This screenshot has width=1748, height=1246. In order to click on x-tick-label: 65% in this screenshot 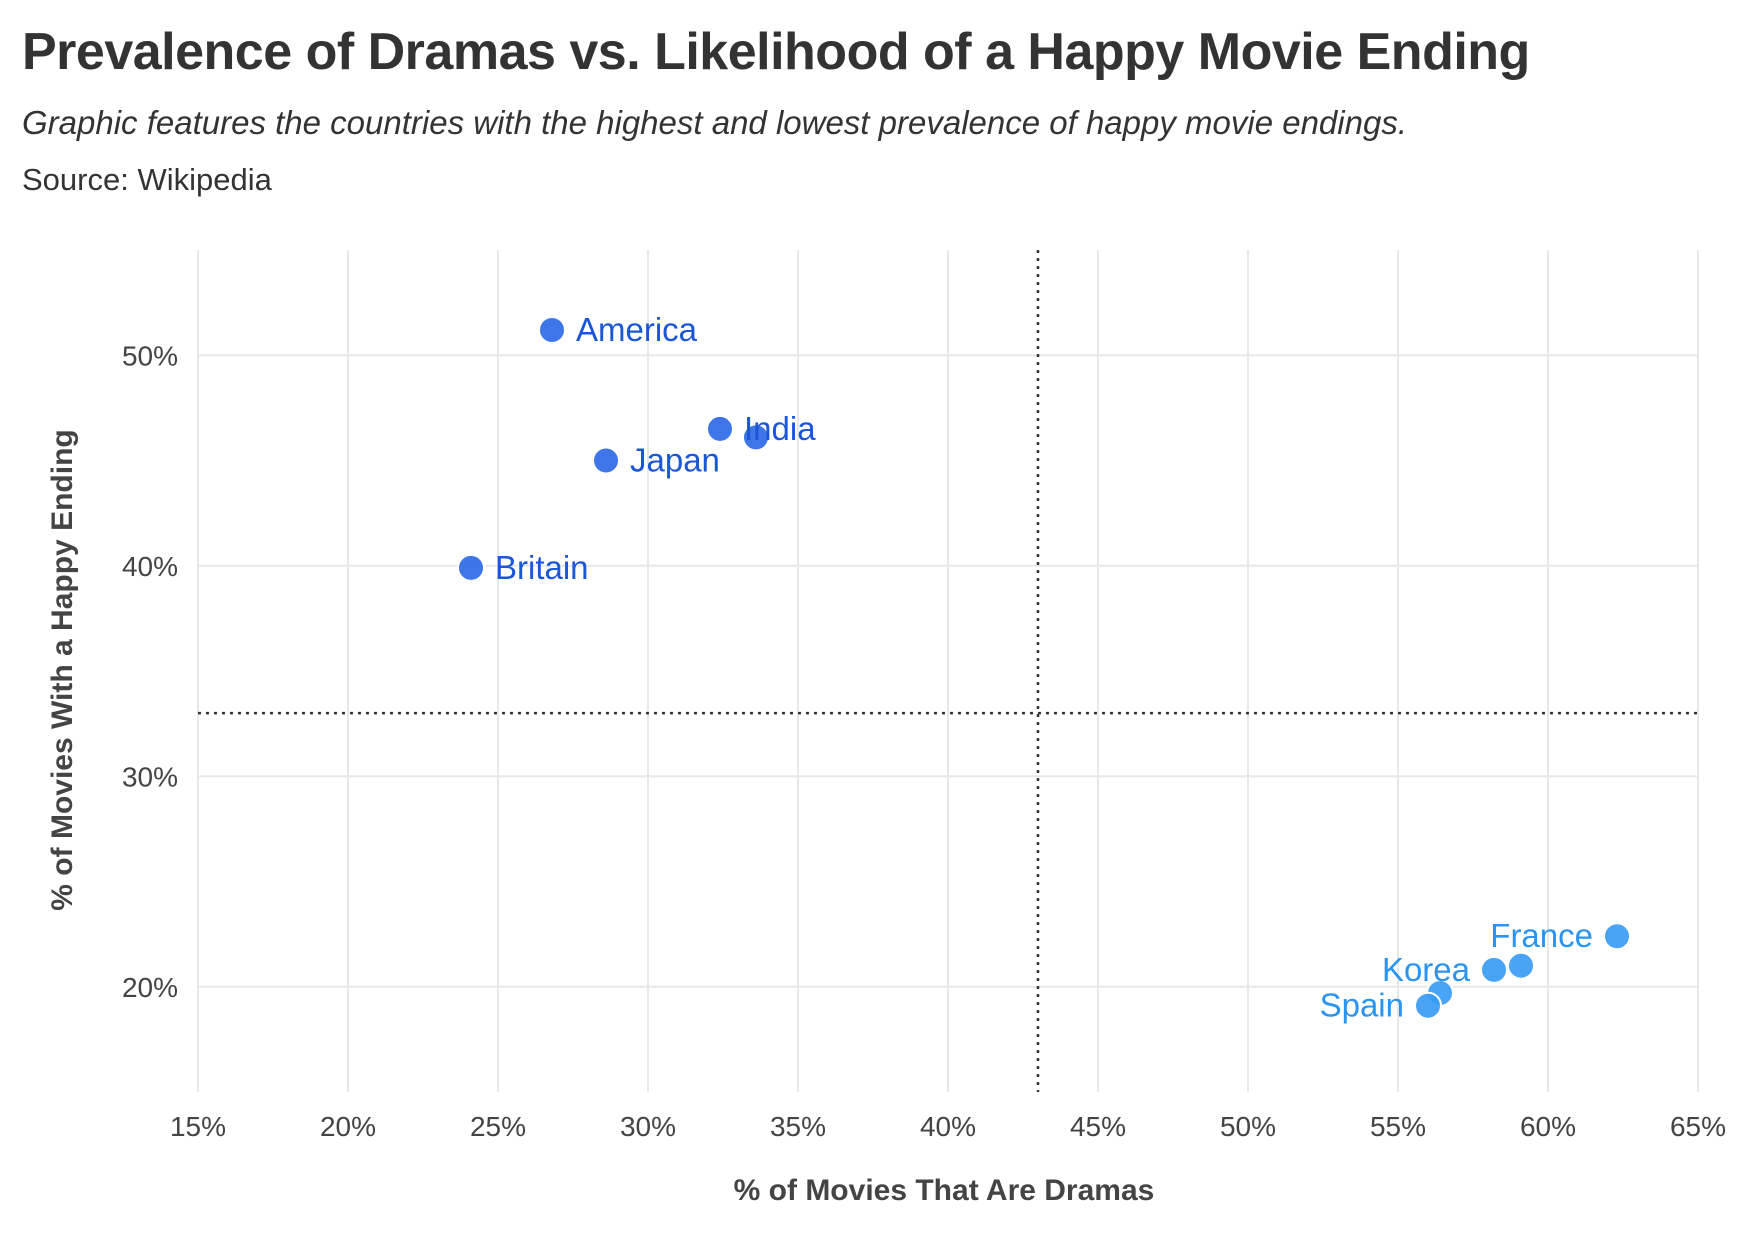, I will do `click(1698, 1126)`.